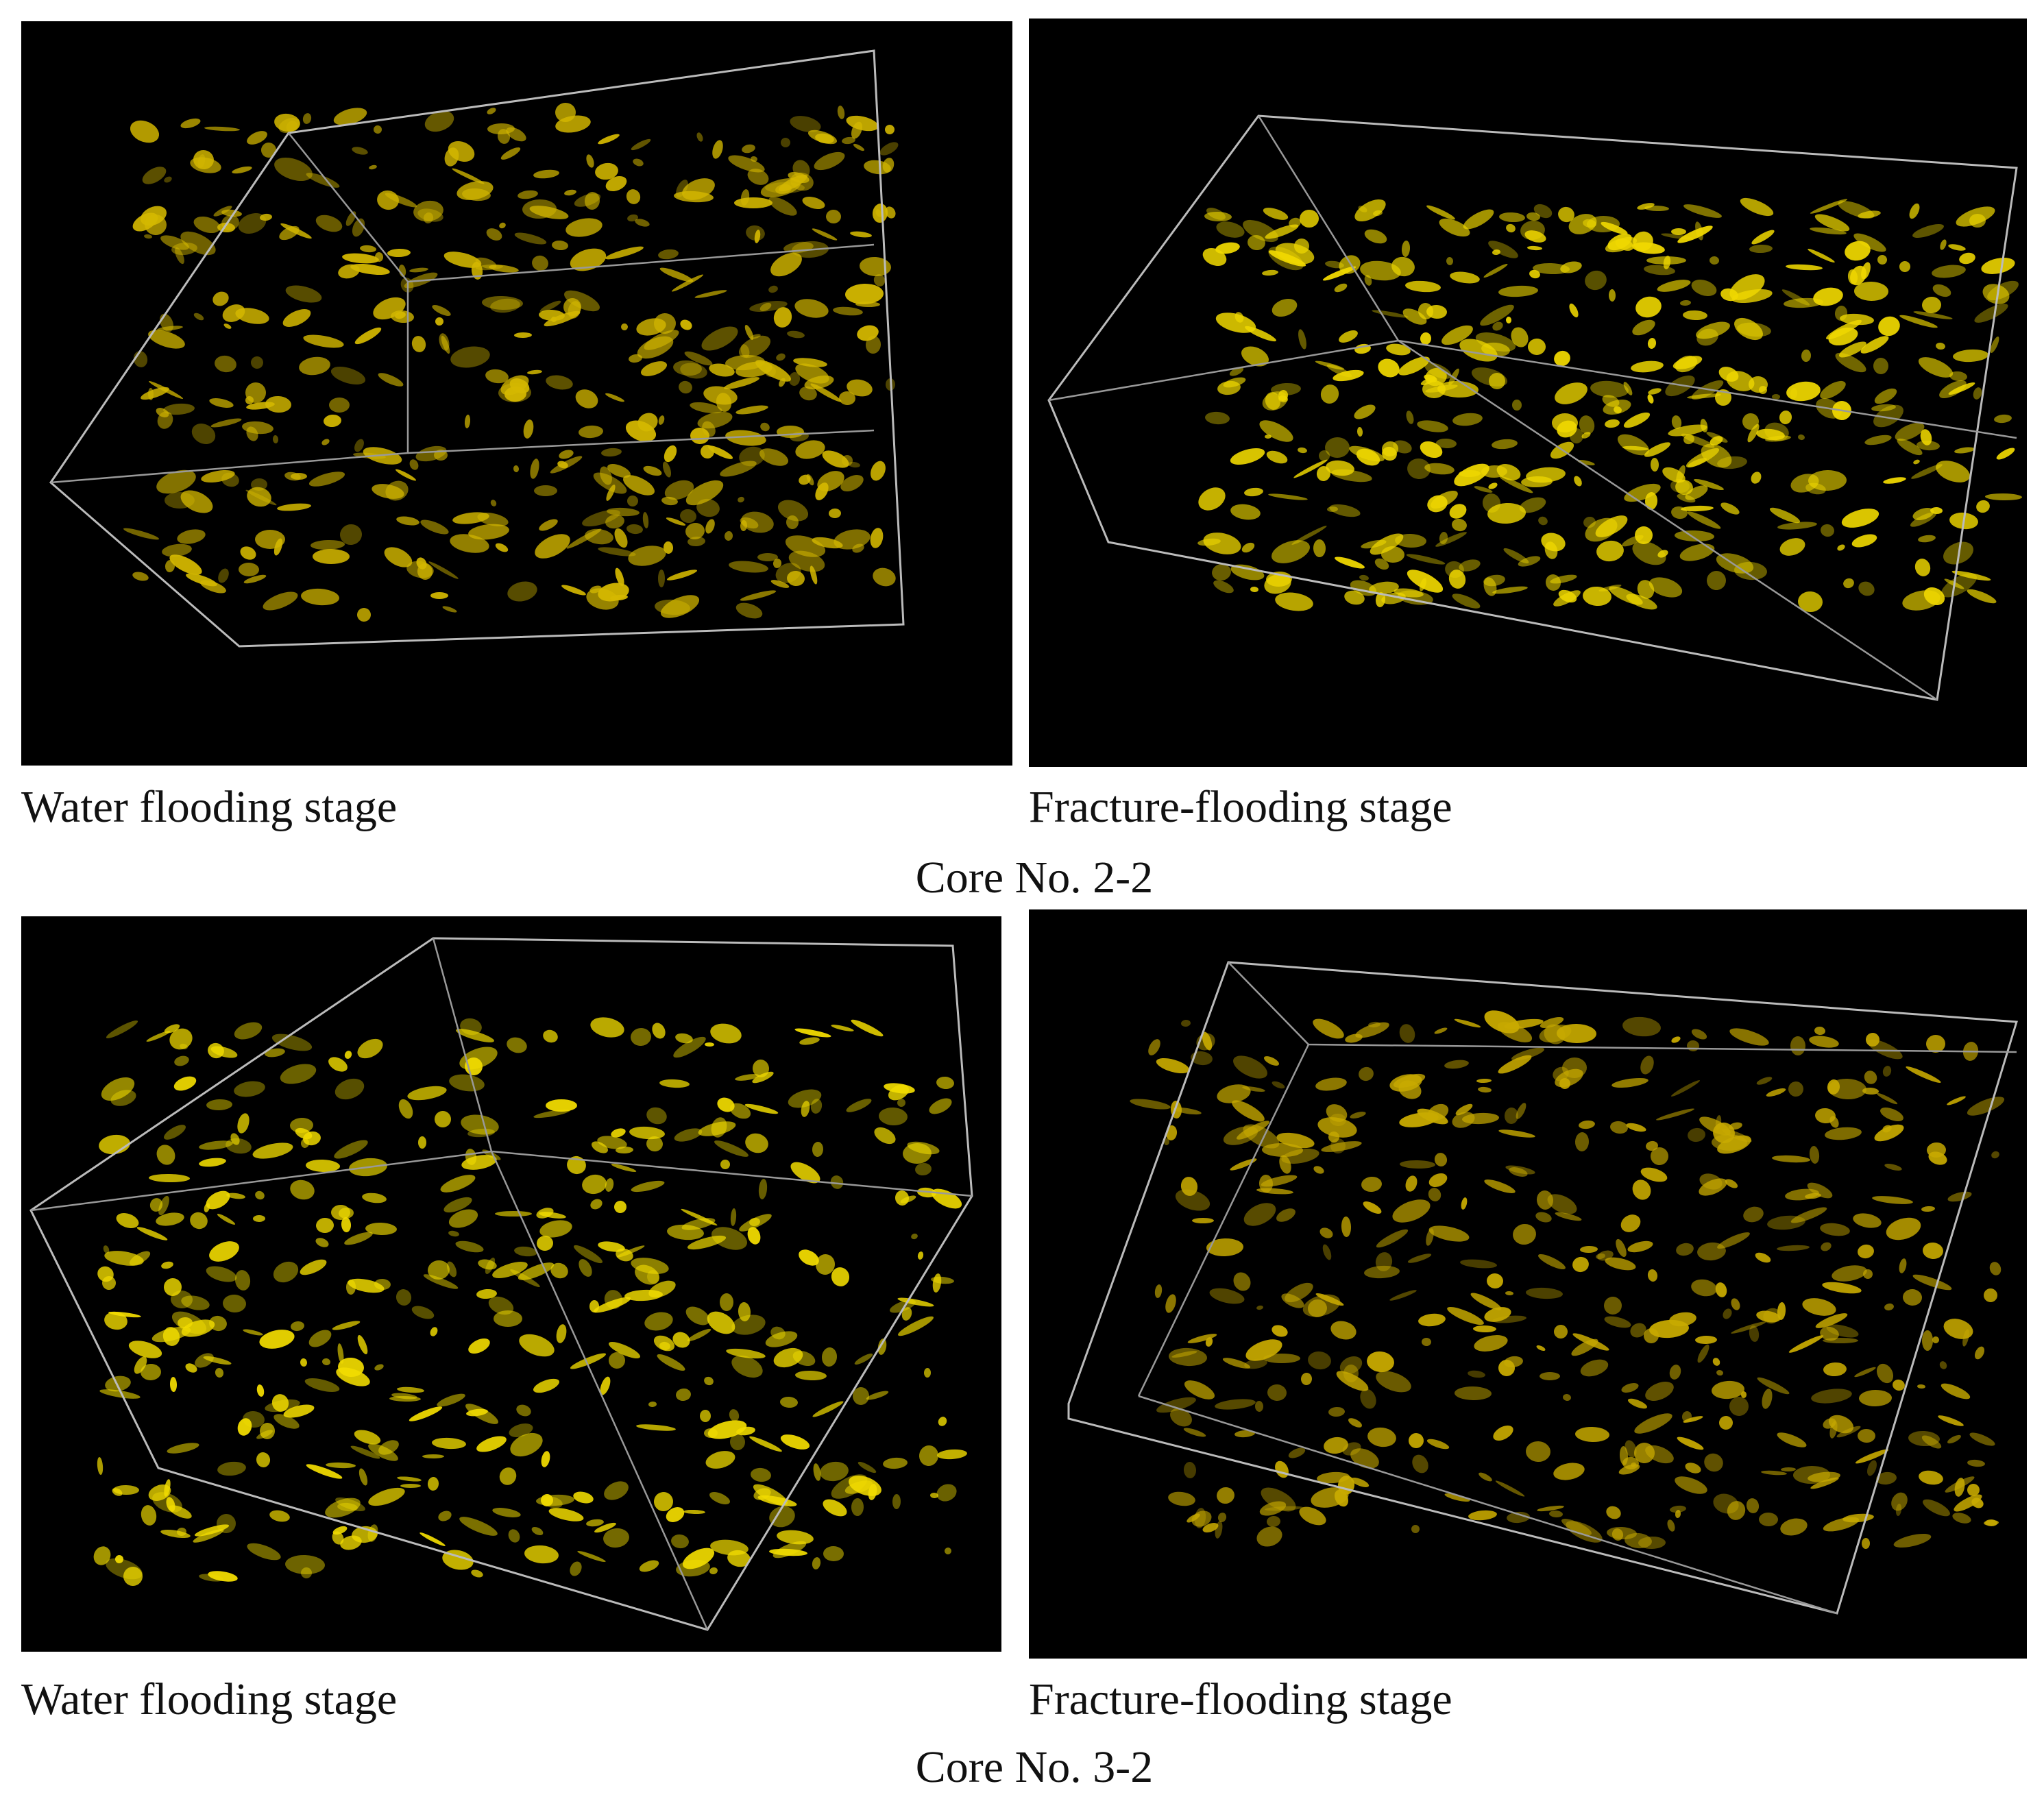 The height and width of the screenshot is (1797, 2044). Describe the element at coordinates (1668, 520) in the screenshot. I see `wireframe-edge` at that location.